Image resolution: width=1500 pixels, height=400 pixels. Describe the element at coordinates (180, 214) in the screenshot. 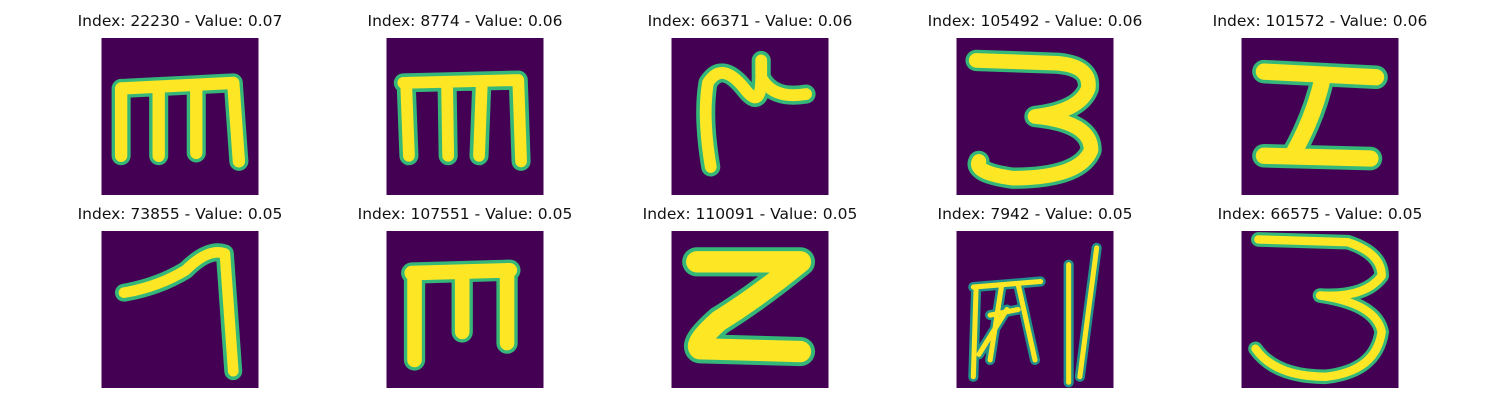

I see `panel-title: Index: 73855 - Value: 0.05` at that location.